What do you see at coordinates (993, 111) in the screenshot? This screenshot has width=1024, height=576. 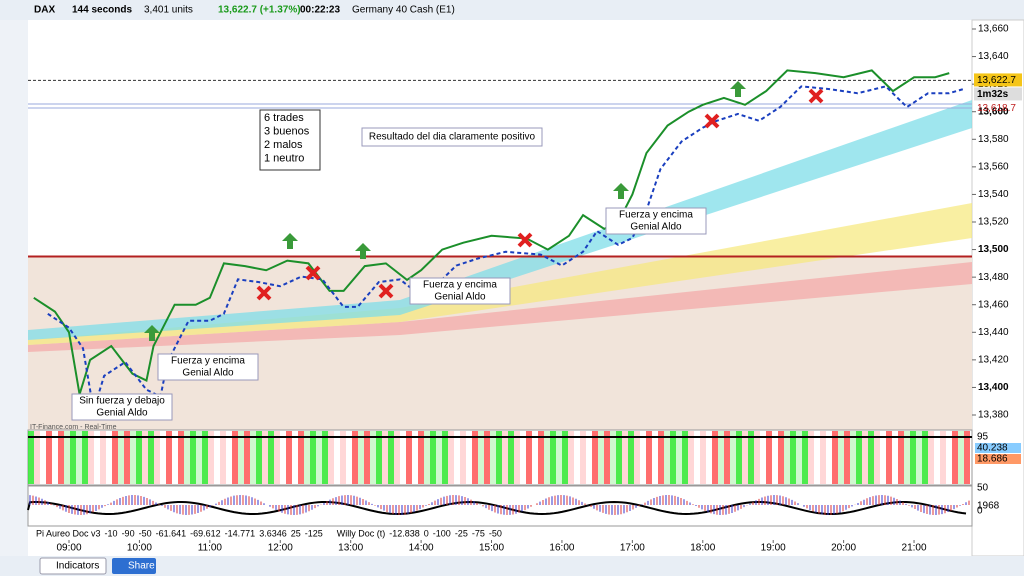 I see `price-tick-label: 13,600` at bounding box center [993, 111].